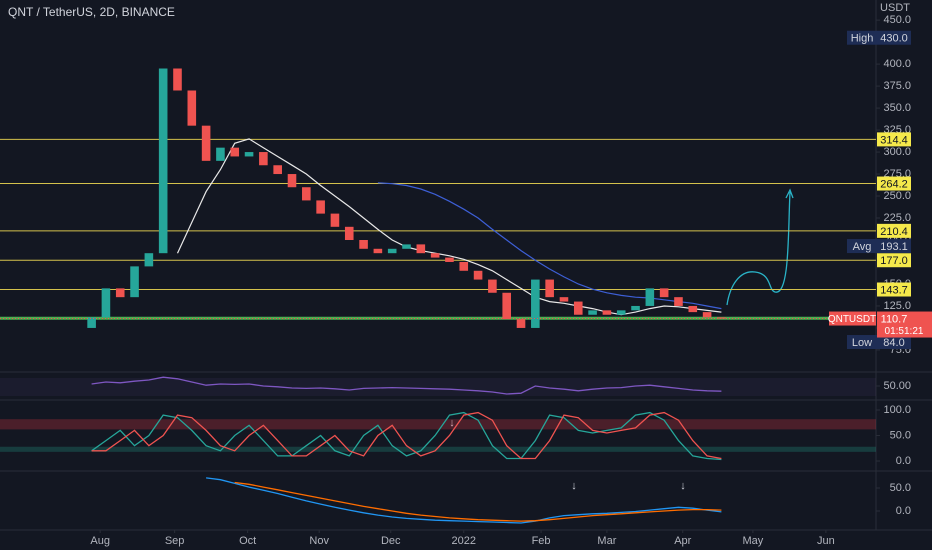  I want to click on avg-value: 193.1, so click(894, 247).